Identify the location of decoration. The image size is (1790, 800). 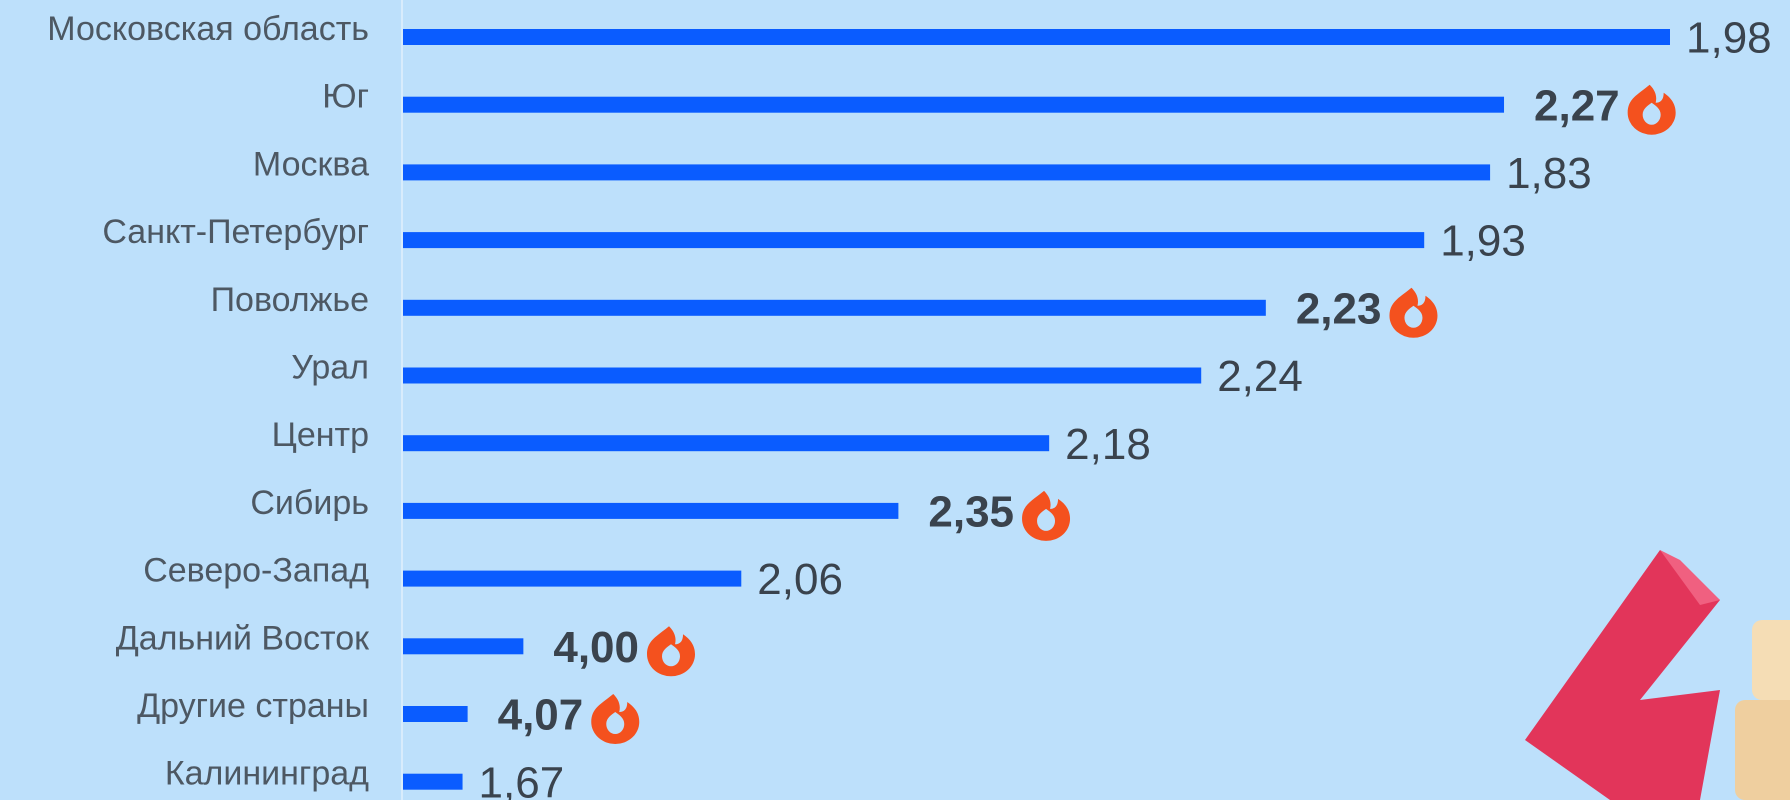
(1657, 675).